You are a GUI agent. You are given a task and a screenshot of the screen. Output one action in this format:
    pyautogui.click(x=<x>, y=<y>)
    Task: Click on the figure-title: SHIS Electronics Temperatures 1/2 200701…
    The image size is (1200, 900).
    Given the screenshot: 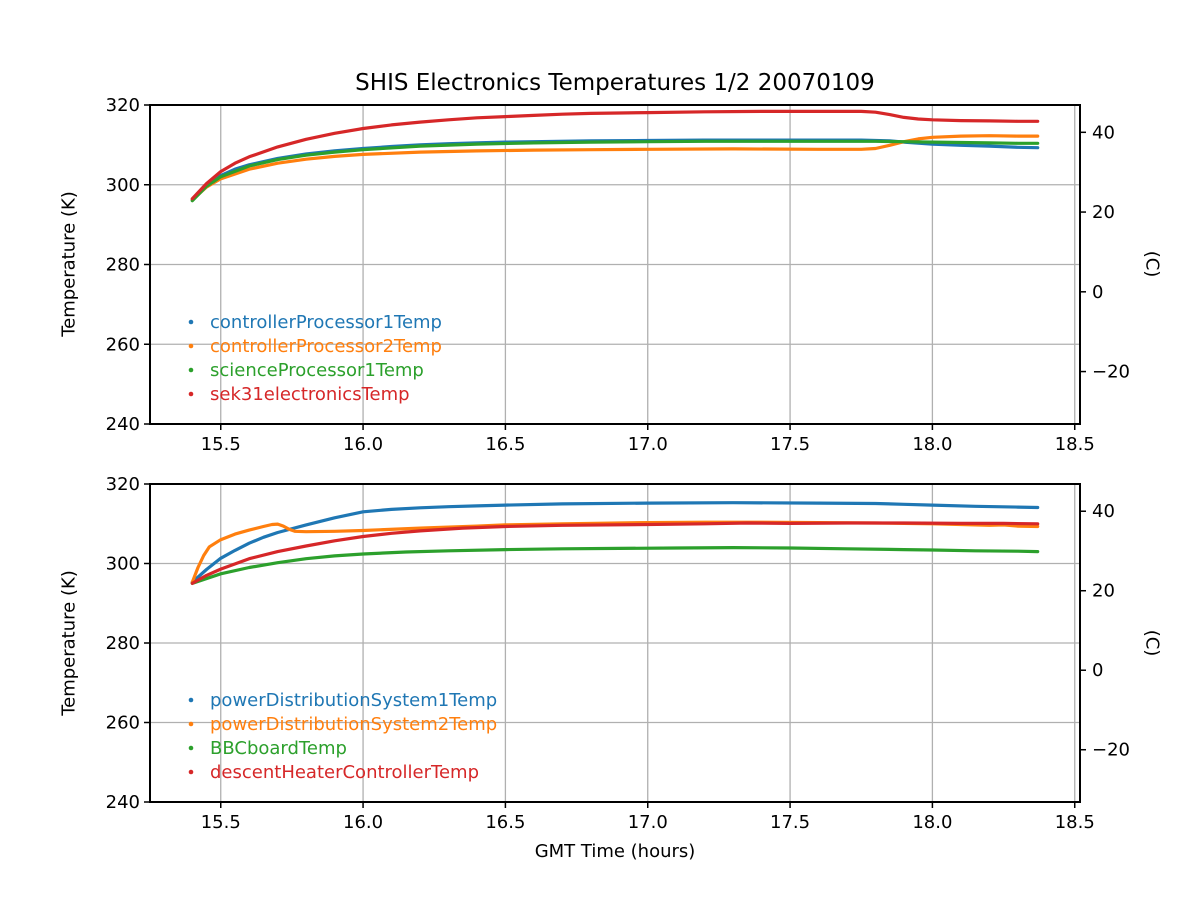 What is the action you would take?
    pyautogui.click(x=615, y=83)
    